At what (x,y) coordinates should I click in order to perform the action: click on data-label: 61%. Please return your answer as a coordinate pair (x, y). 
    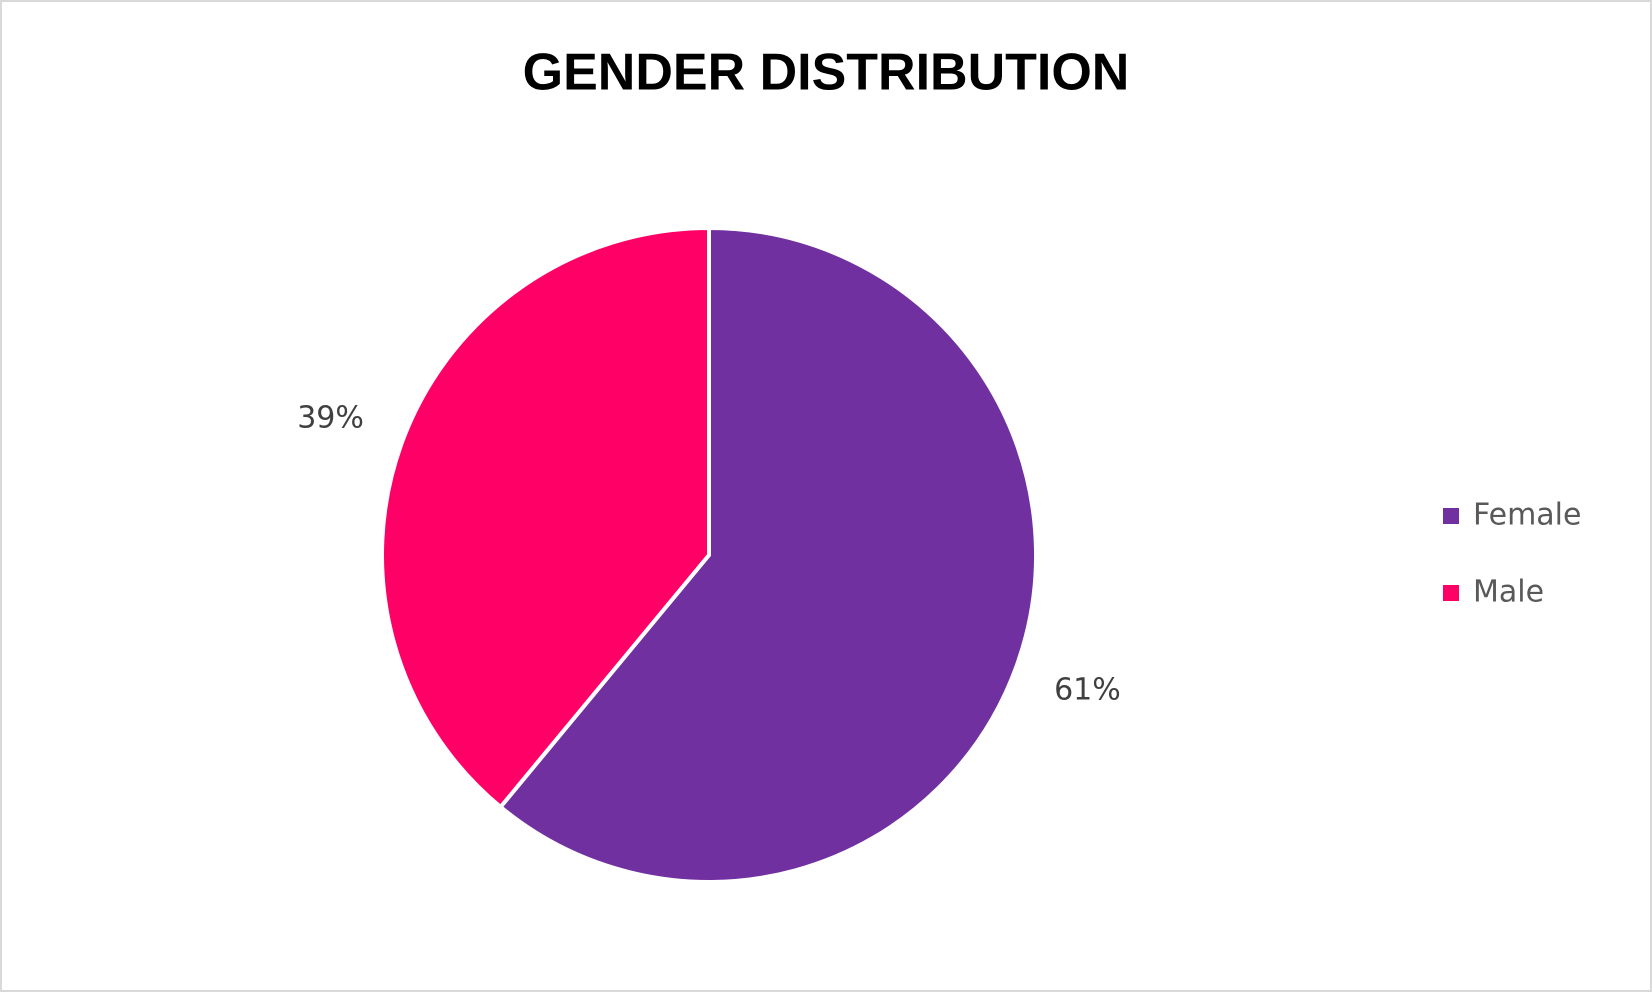
    Looking at the image, I should click on (1087, 690).